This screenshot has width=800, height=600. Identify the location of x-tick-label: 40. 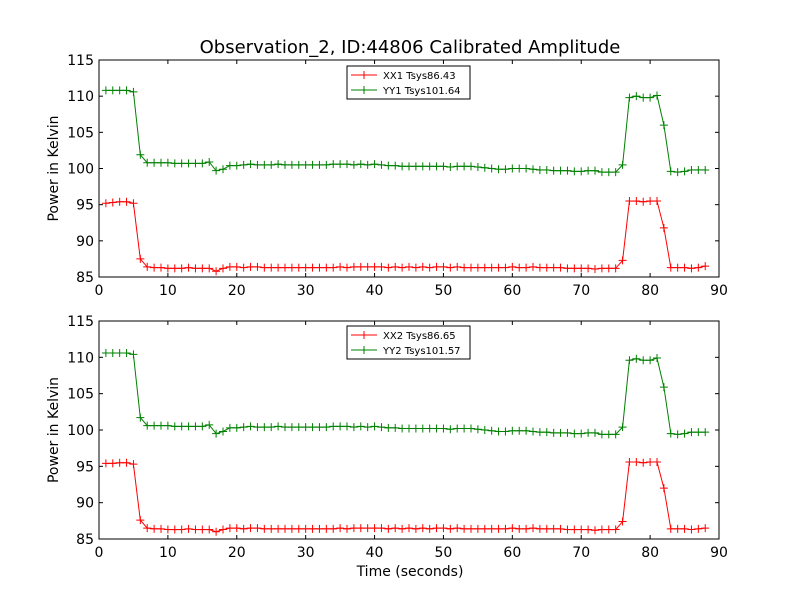
(375, 291).